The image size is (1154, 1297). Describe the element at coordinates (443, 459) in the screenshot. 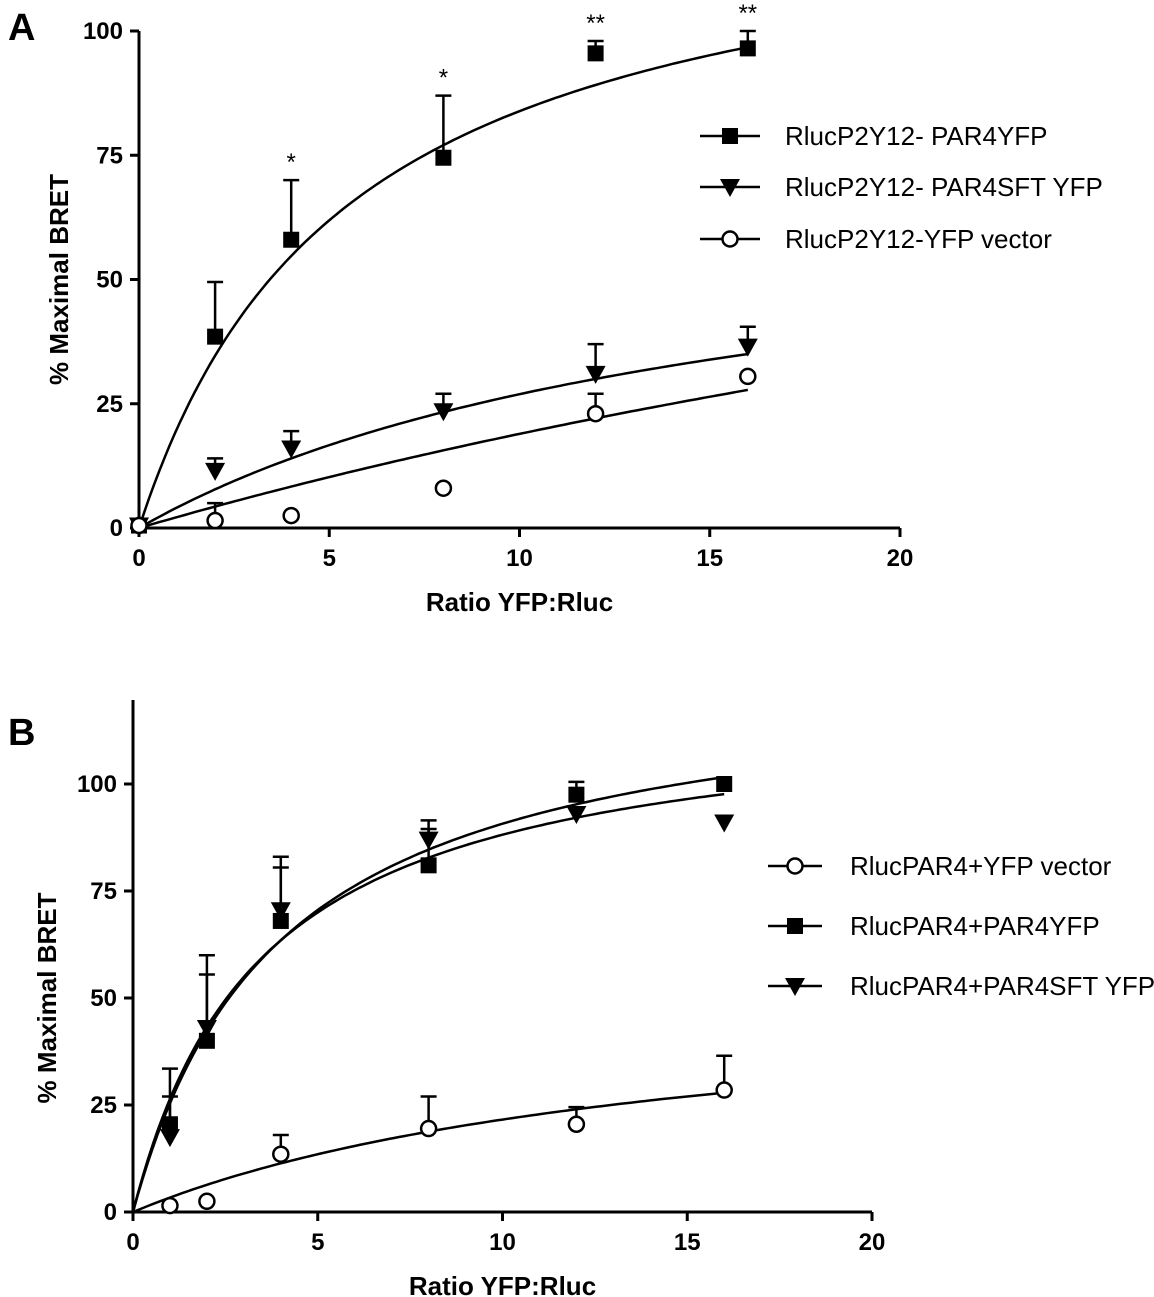

I see `fit-curve` at that location.